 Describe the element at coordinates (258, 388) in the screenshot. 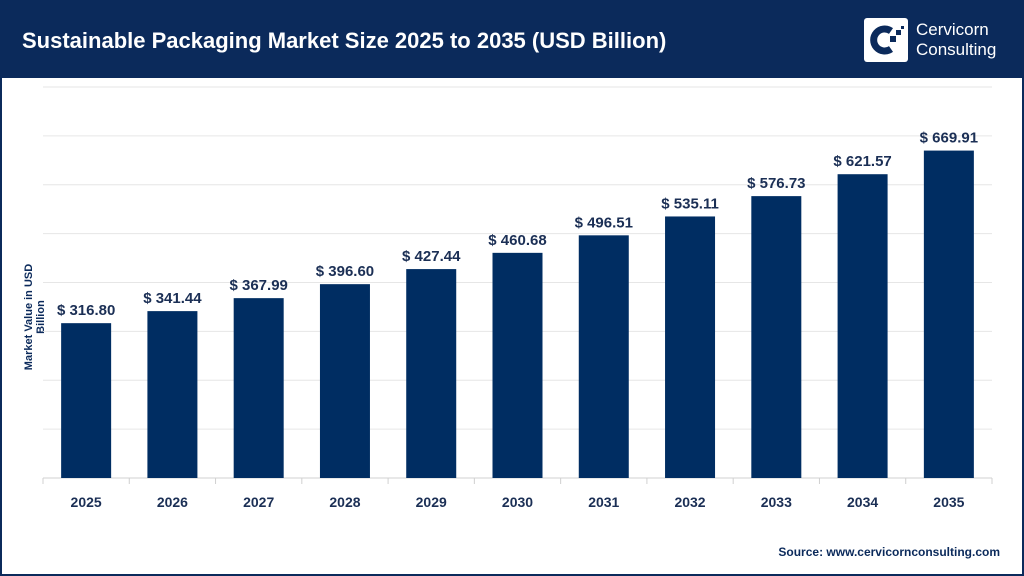

I see `bar-2027` at that location.